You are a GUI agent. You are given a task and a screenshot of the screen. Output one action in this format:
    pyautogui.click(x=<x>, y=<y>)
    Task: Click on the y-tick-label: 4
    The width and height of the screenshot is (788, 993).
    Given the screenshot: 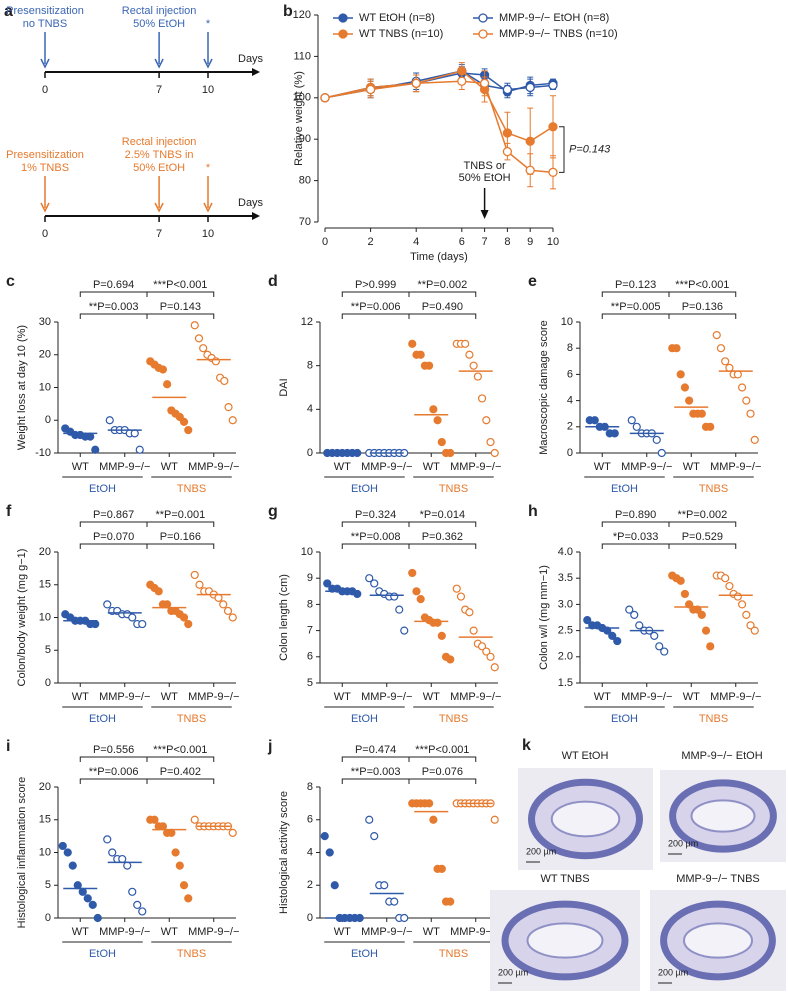 What is the action you would take?
    pyautogui.click(x=310, y=852)
    